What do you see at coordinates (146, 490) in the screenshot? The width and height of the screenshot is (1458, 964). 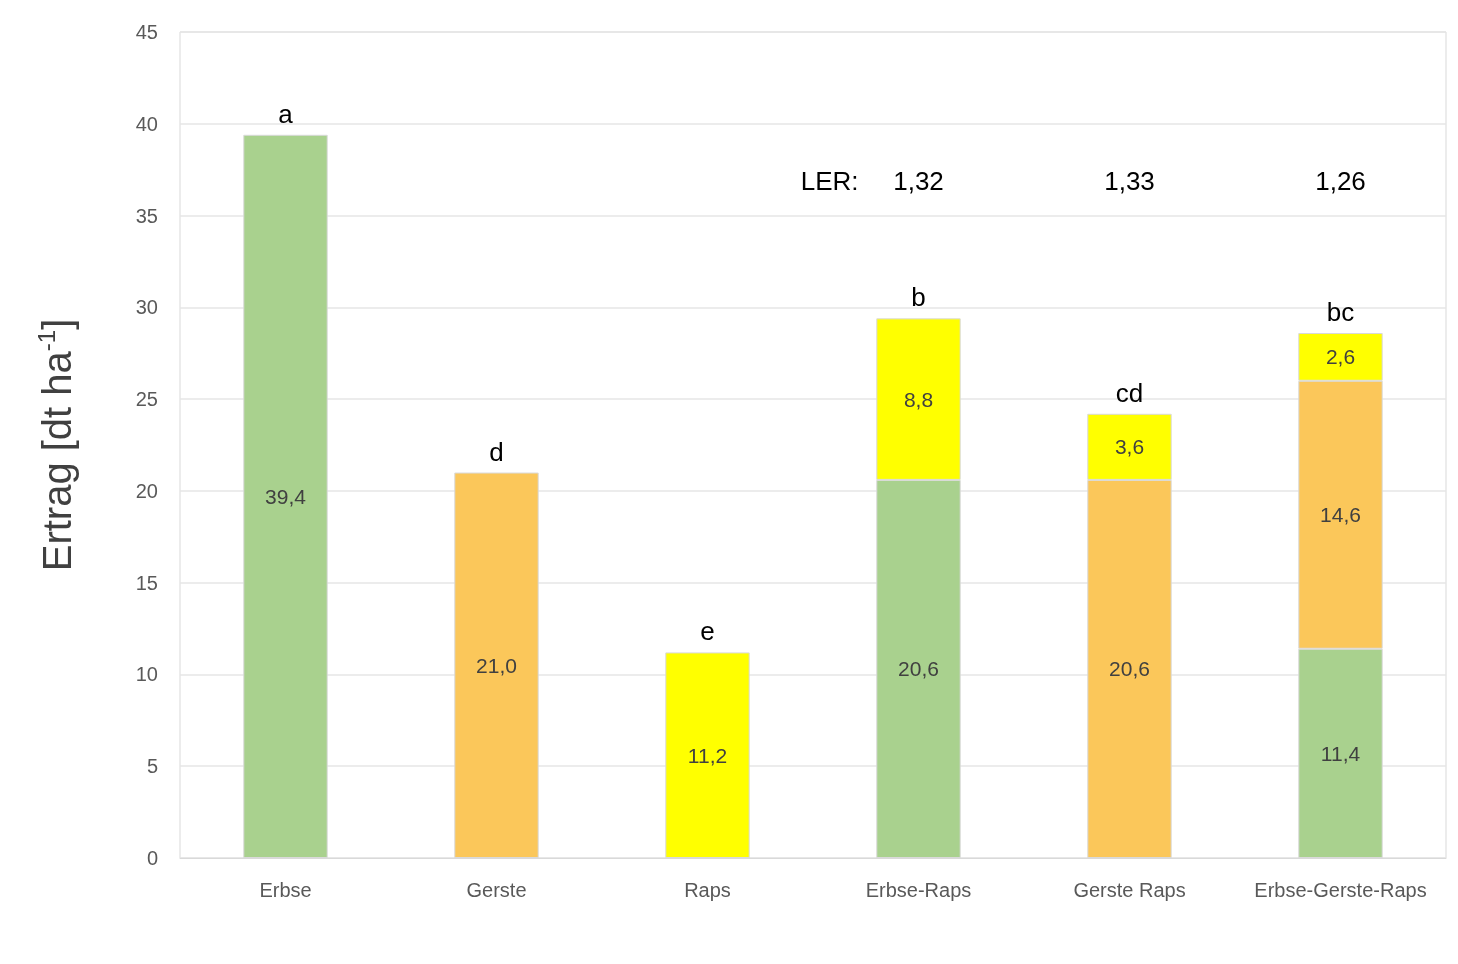 I see `y-tick-label: 20` at bounding box center [146, 490].